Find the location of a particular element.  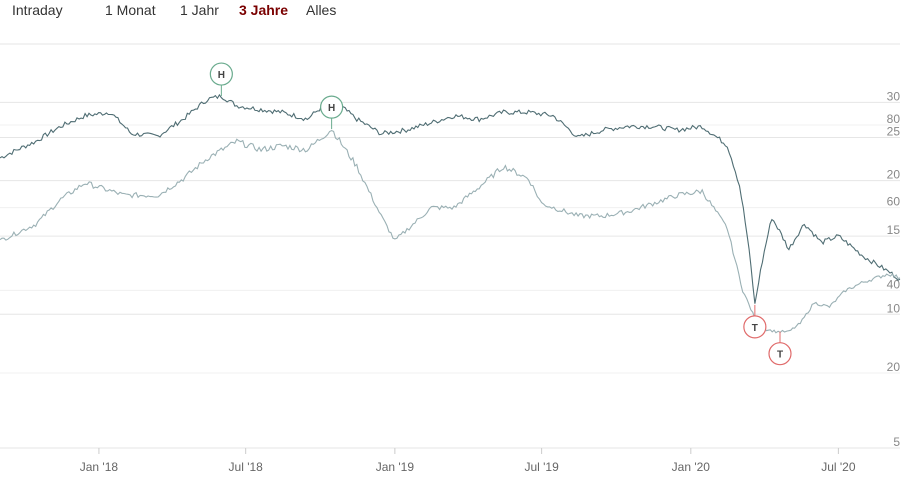

x-tick-label: Jul '18 is located at coordinates (246, 467).